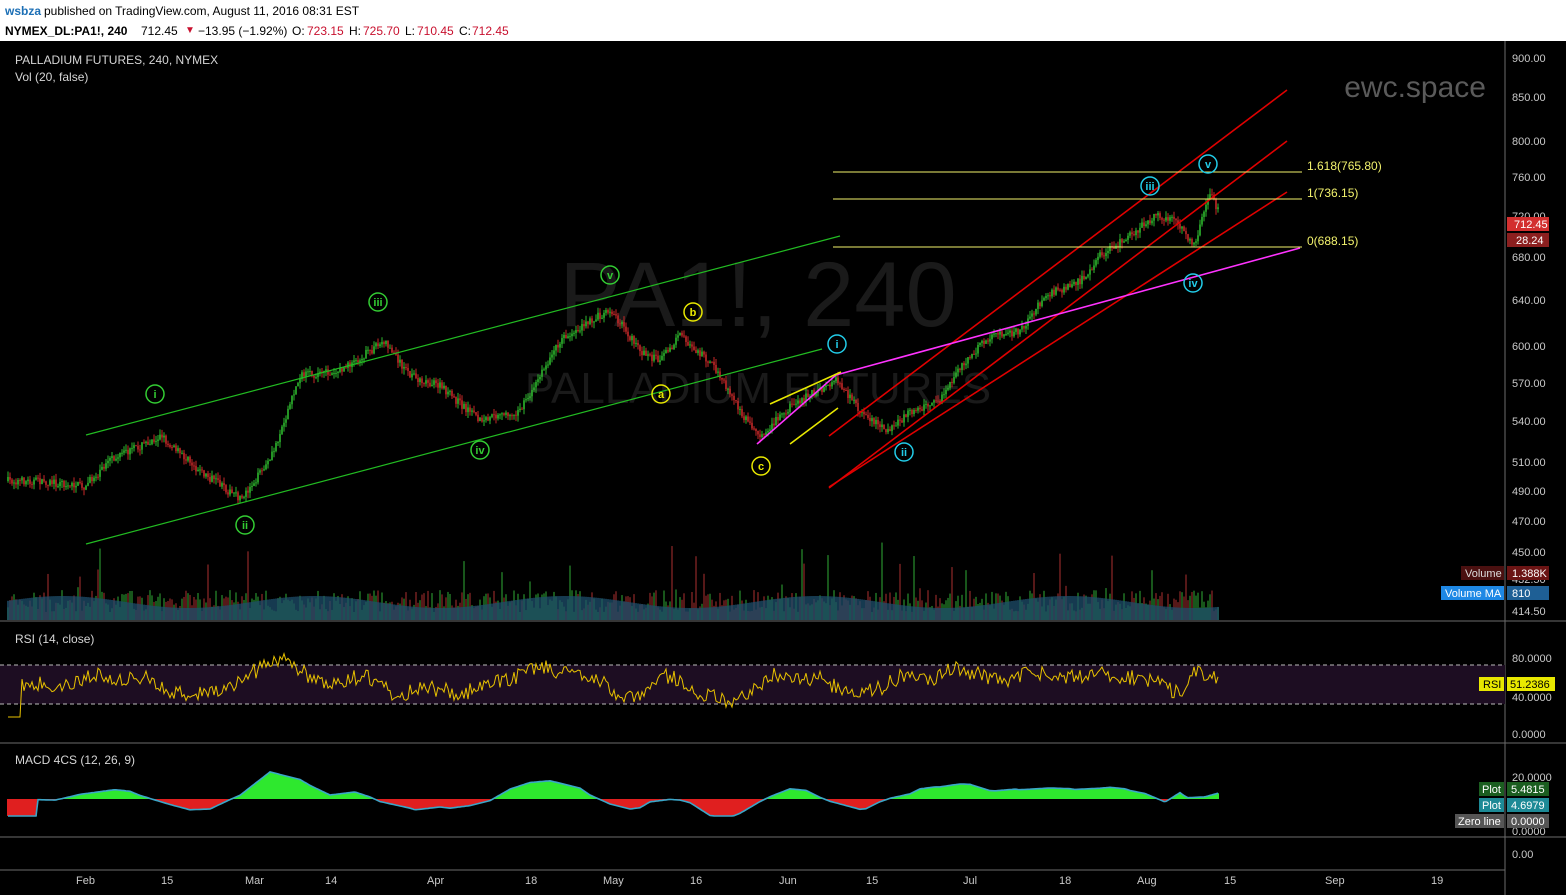  I want to click on red-channel-upper, so click(1058, 263).